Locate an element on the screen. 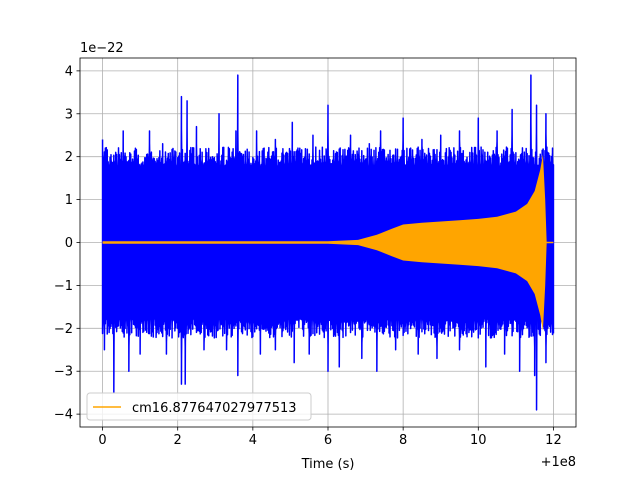 The image size is (640, 480). x-tick-label: 0 is located at coordinates (102, 440).